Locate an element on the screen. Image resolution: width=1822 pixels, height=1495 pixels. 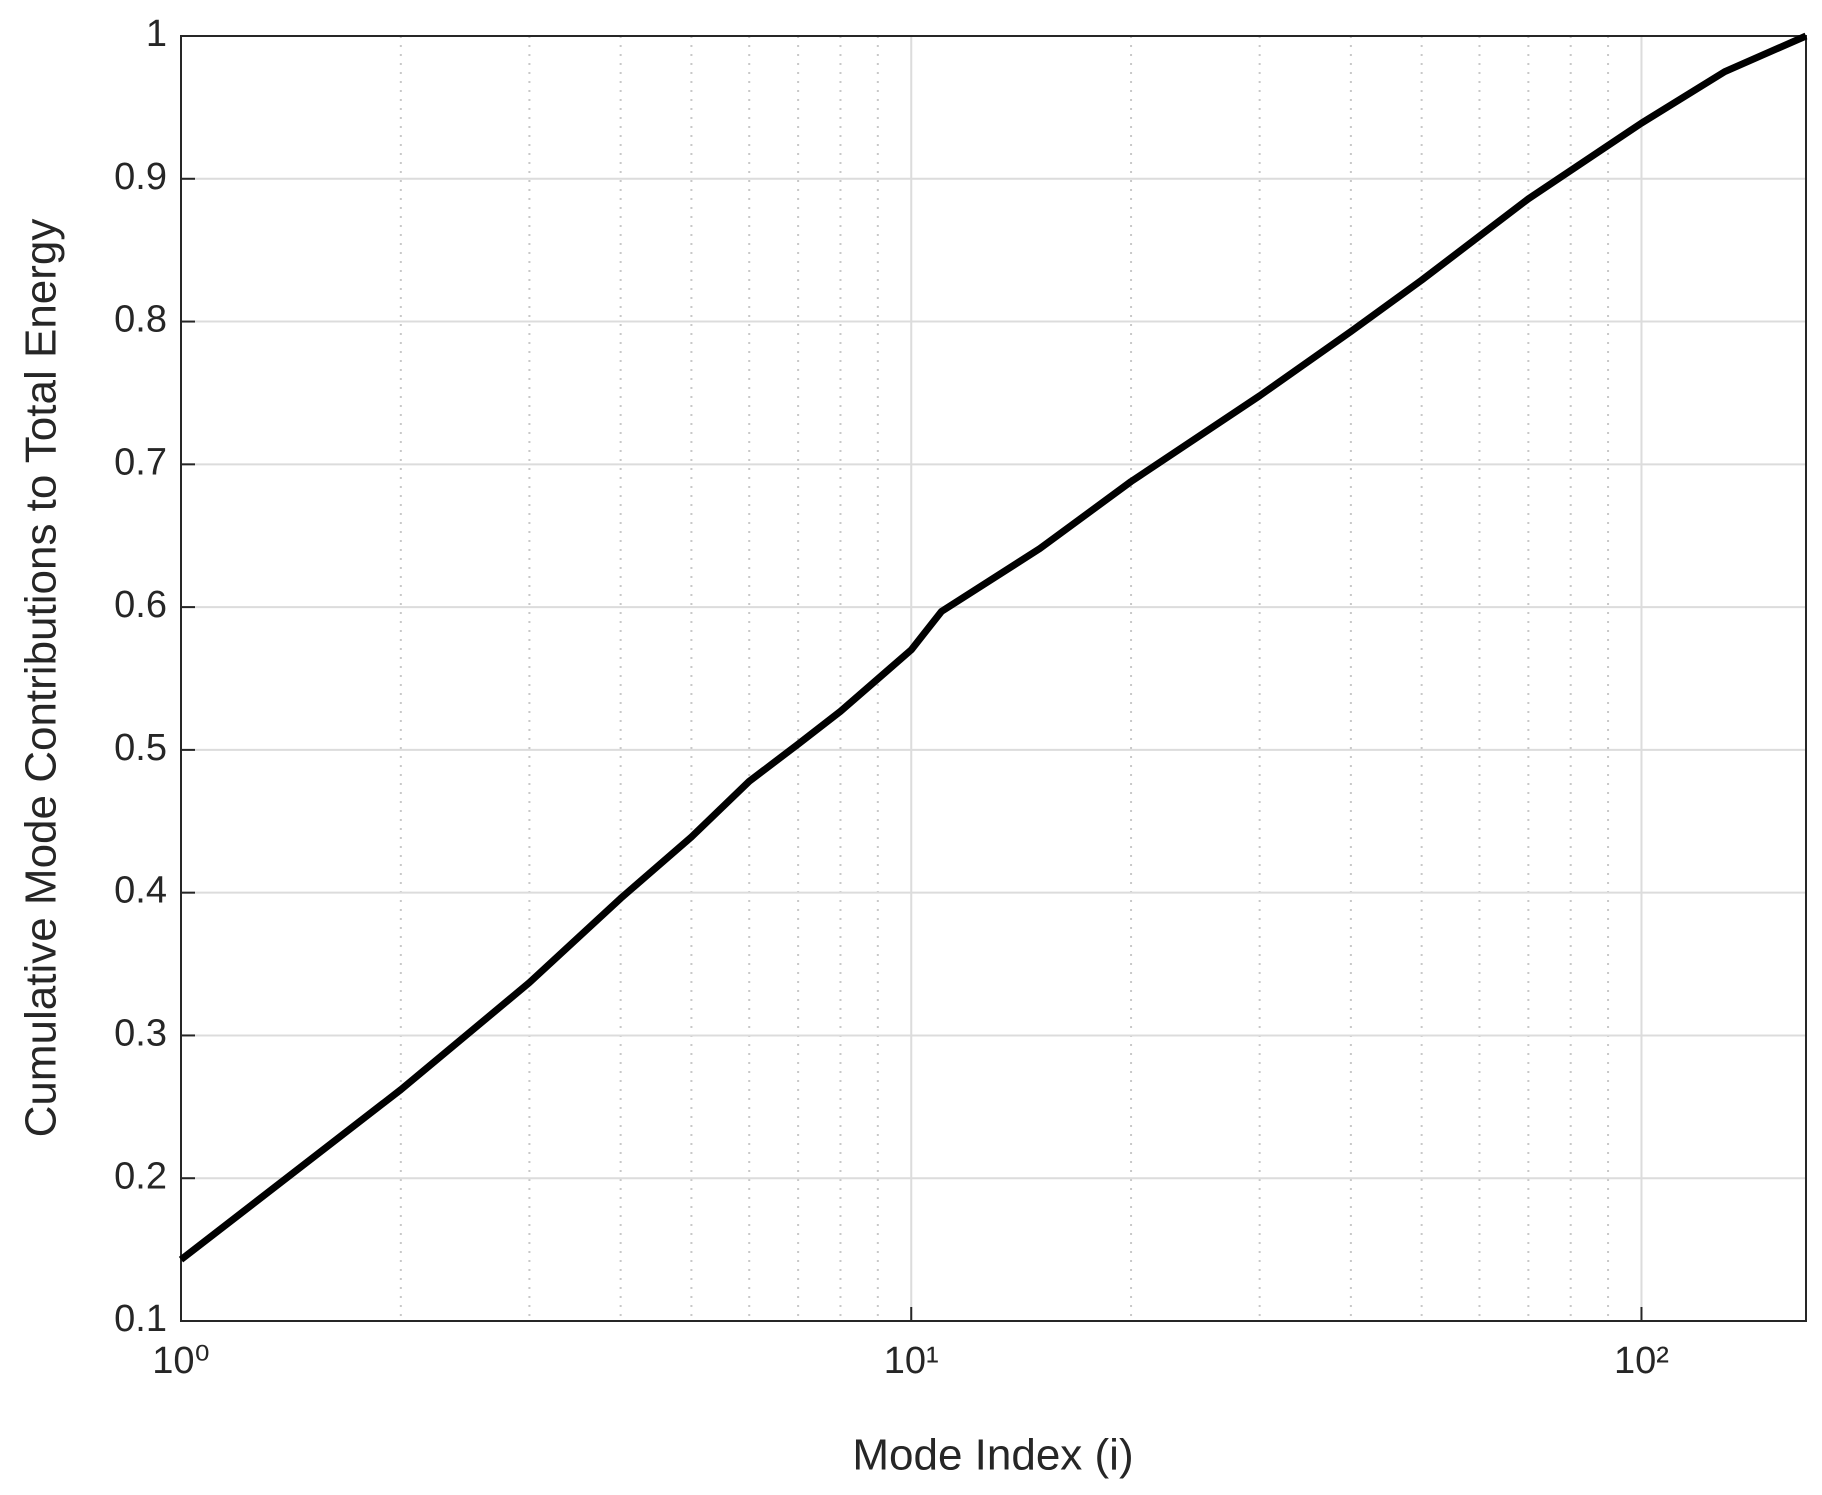
y-tick-label: 0.1 is located at coordinates (140, 1319).